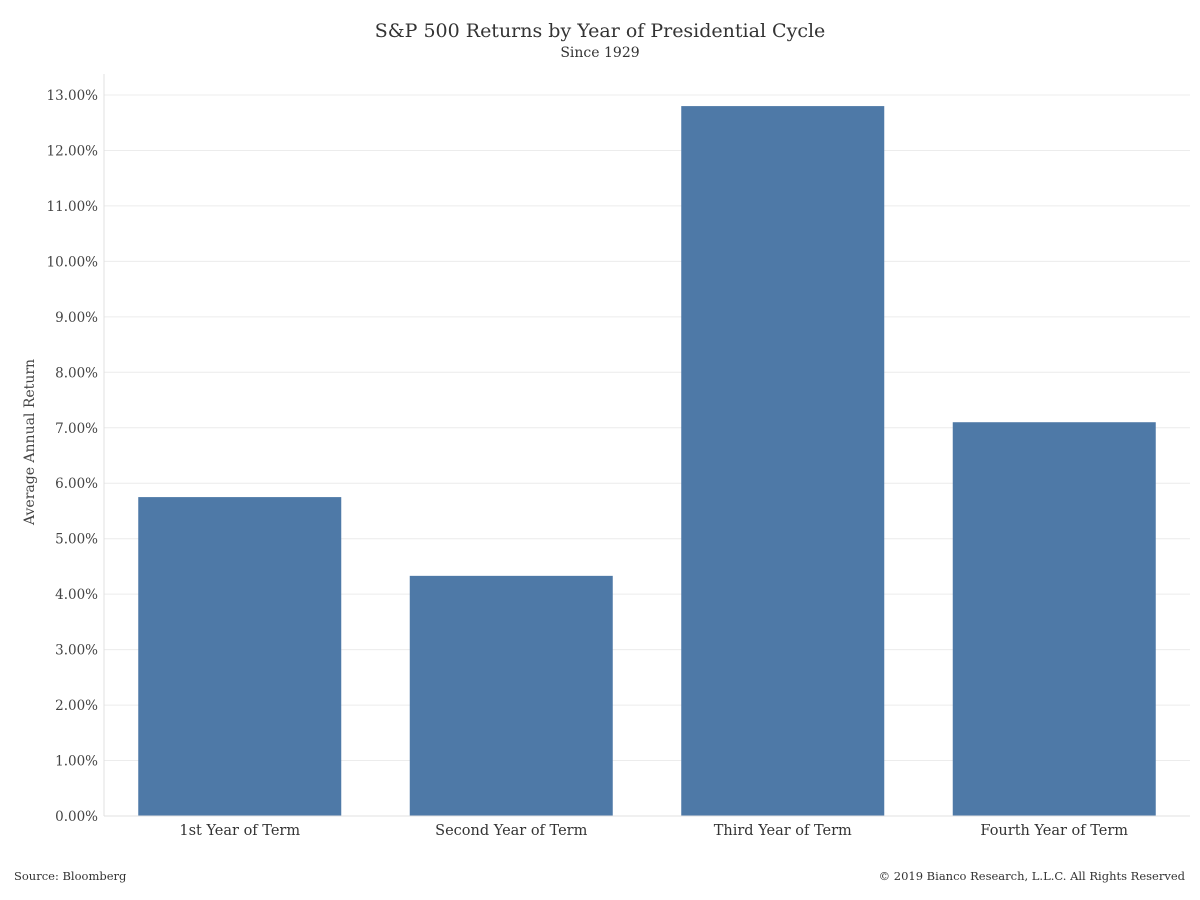  What do you see at coordinates (239, 831) in the screenshot?
I see `x-category-label: 1st Year of Term` at bounding box center [239, 831].